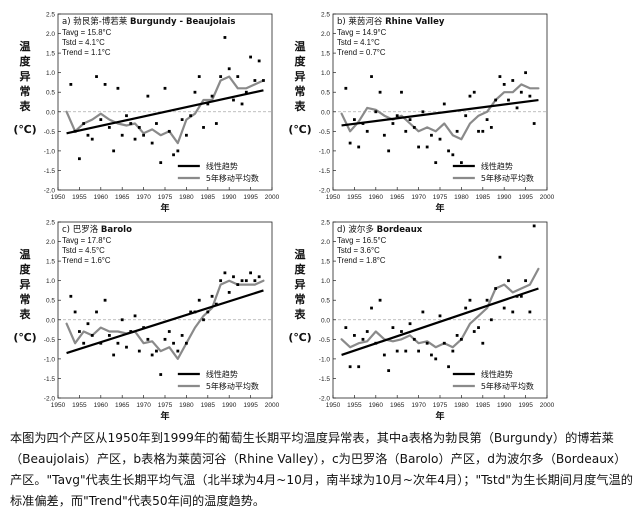 This screenshot has height=518, width=640. What do you see at coordinates (87, 32) in the screenshot?
I see `stat-line: Tavg = 15.8°C` at bounding box center [87, 32].